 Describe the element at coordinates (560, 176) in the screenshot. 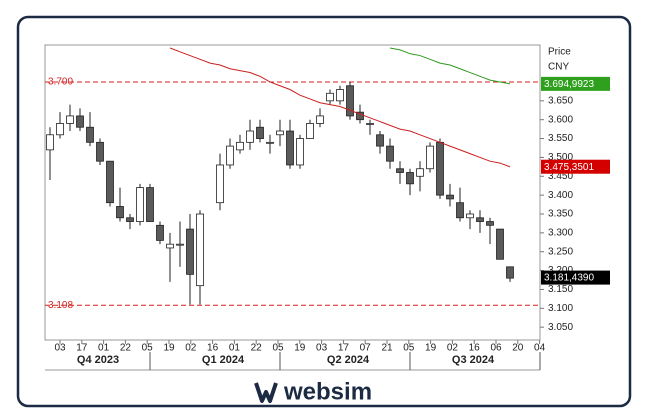

I see `y-tick-label: 3.450` at that location.